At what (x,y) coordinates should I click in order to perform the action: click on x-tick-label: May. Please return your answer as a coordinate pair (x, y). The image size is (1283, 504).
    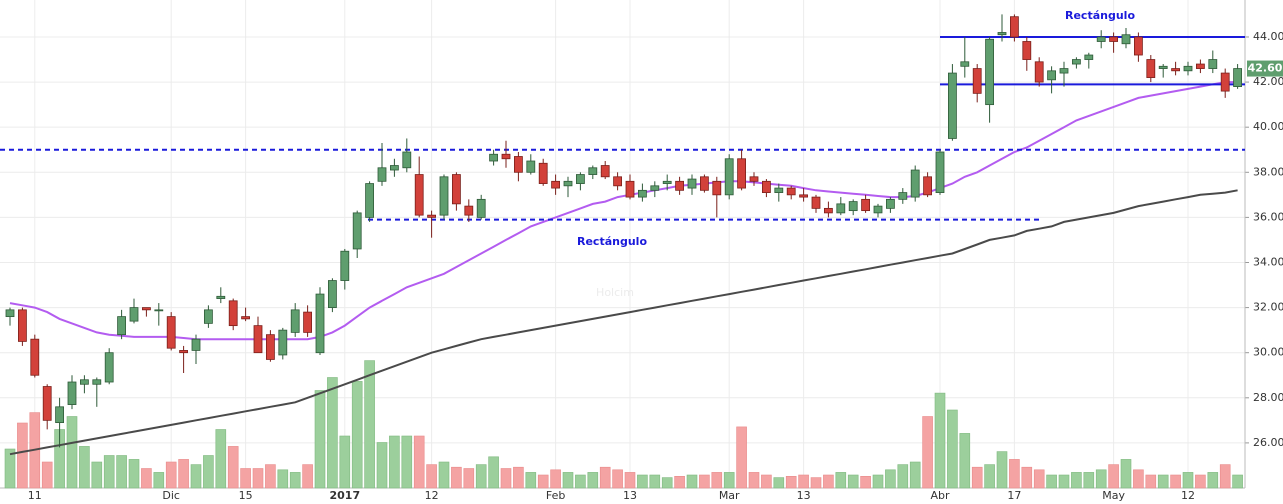
    Looking at the image, I should click on (1113, 495).